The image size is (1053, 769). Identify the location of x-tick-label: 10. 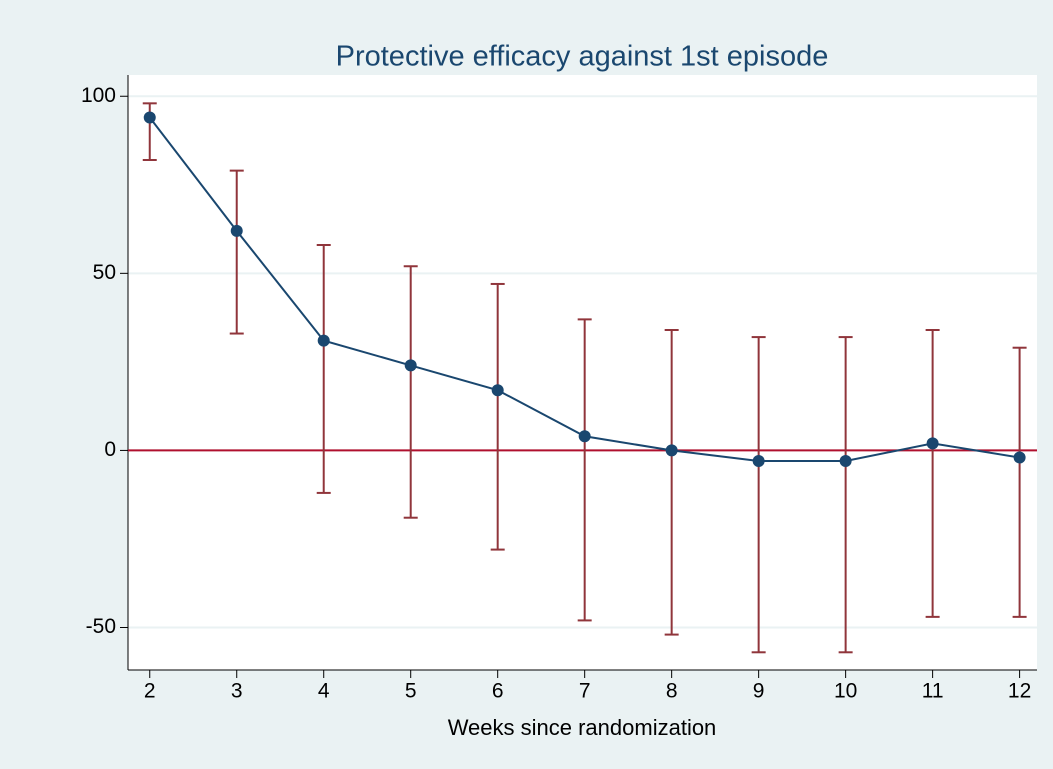
(845, 691).